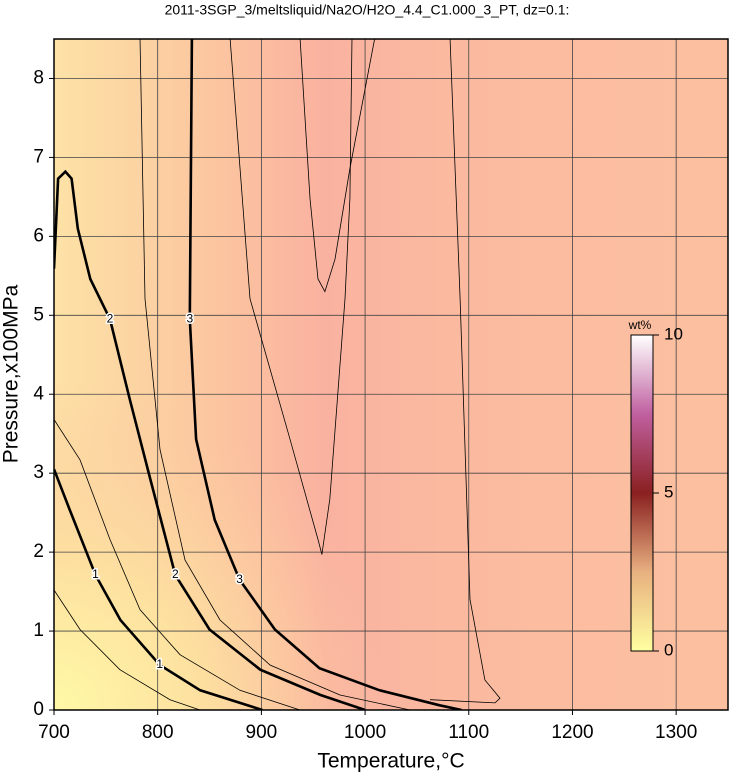 The image size is (734, 776). I want to click on y-tick-label: 0, so click(38, 709).